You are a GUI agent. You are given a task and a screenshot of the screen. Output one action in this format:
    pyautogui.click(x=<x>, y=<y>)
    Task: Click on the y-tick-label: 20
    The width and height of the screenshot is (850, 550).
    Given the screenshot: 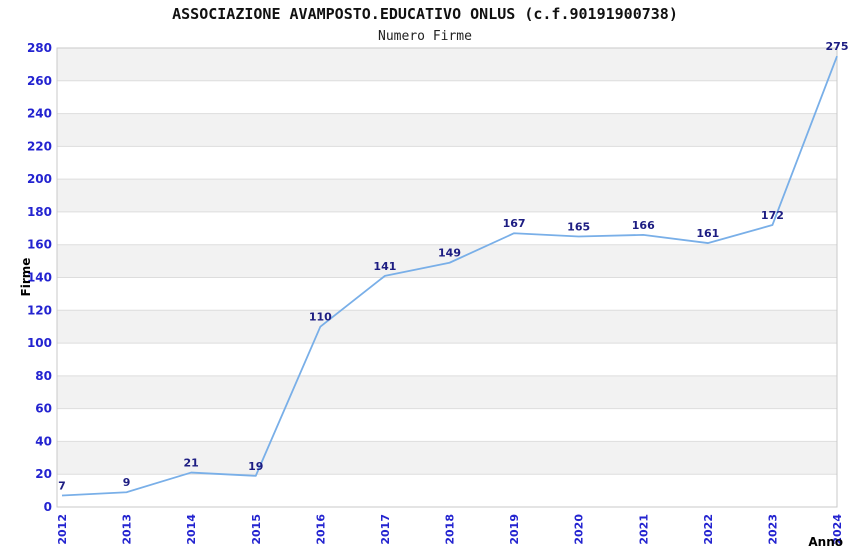 What is the action you would take?
    pyautogui.click(x=43, y=474)
    